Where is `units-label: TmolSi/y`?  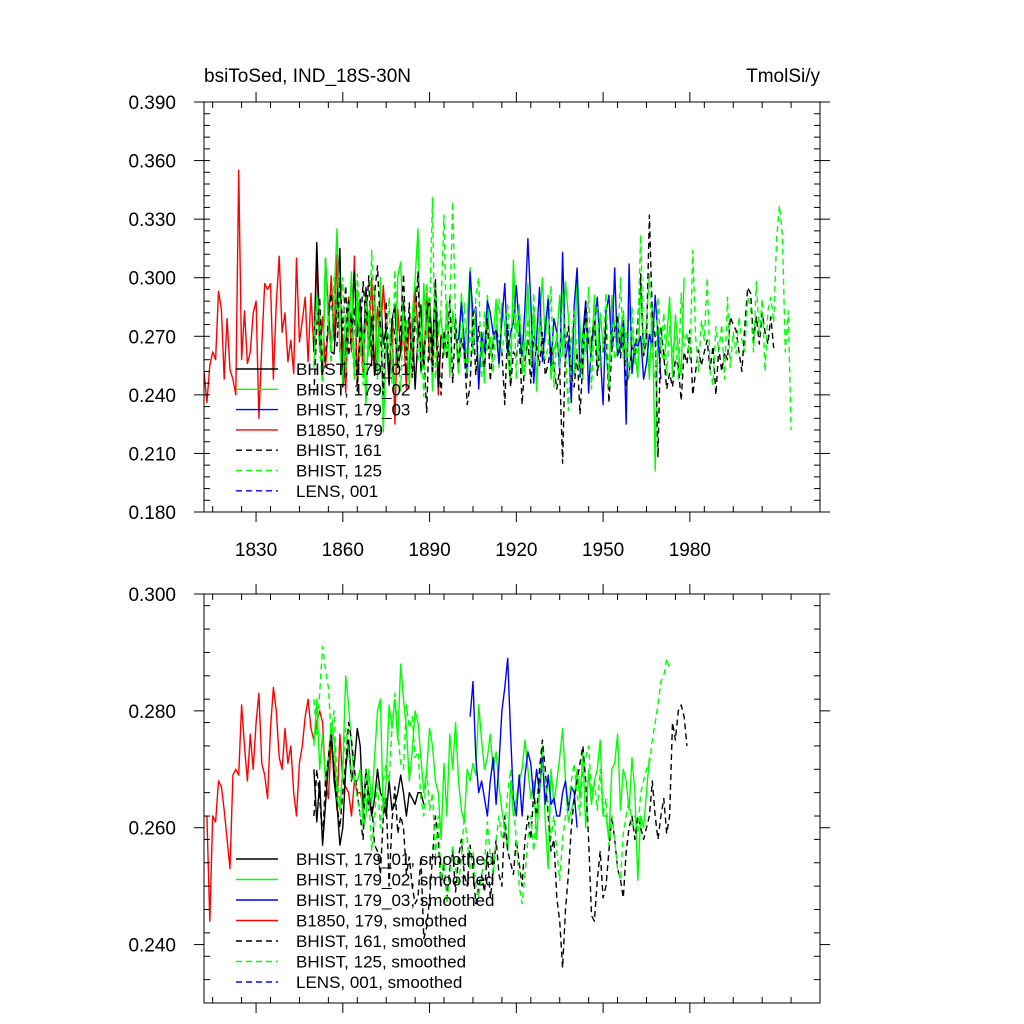
units-label: TmolSi/y is located at coordinates (783, 76).